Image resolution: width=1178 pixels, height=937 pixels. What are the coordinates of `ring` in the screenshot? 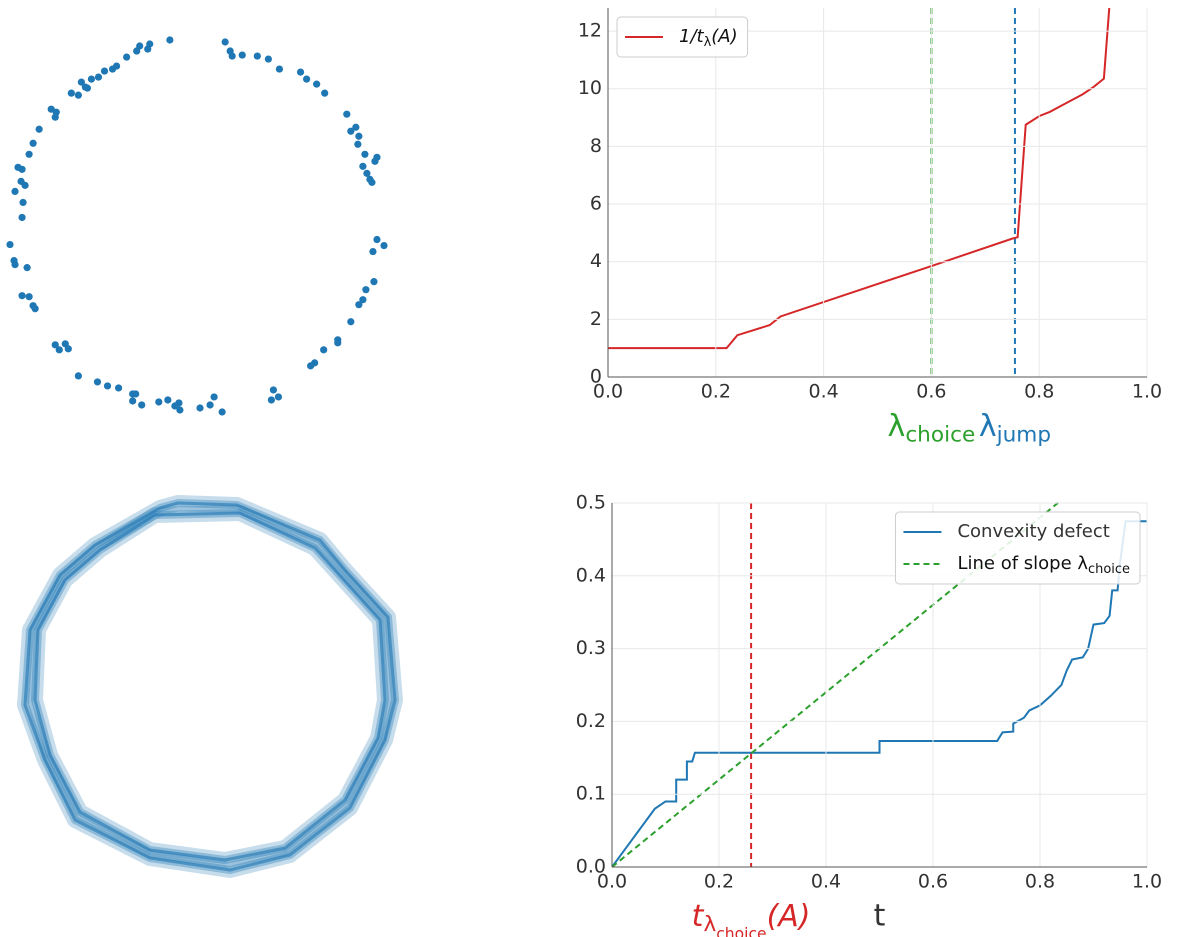 It's located at (210, 686).